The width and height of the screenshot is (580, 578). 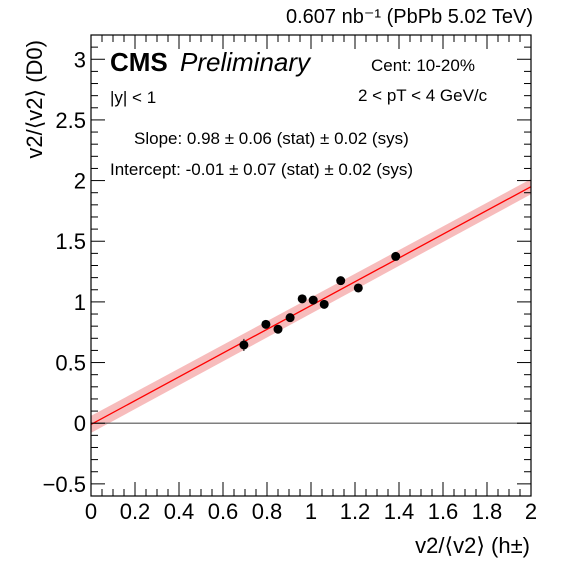 What do you see at coordinates (139, 62) in the screenshot?
I see `cms-label: CMS` at bounding box center [139, 62].